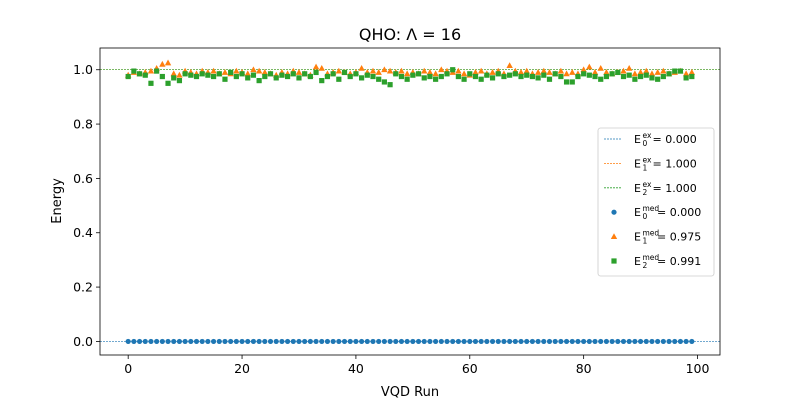 The width and height of the screenshot is (800, 400). I want to click on y-axis-label: Energy, so click(57, 201).